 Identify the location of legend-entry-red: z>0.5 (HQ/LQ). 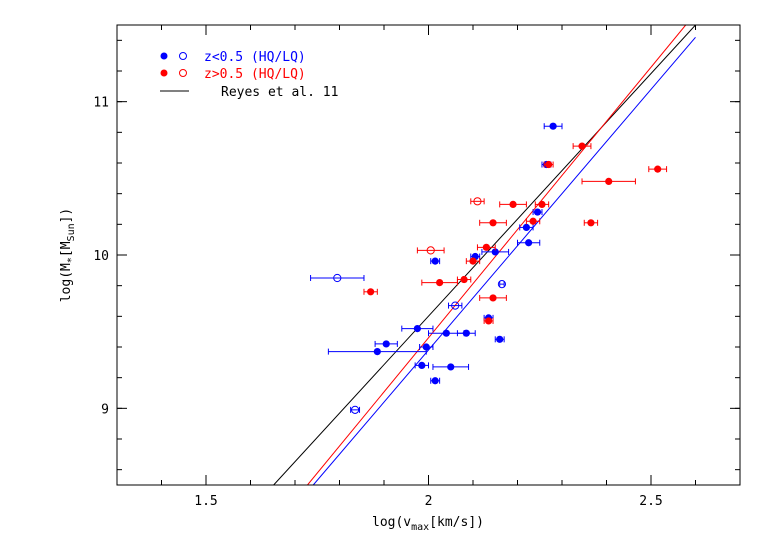
(233, 74).